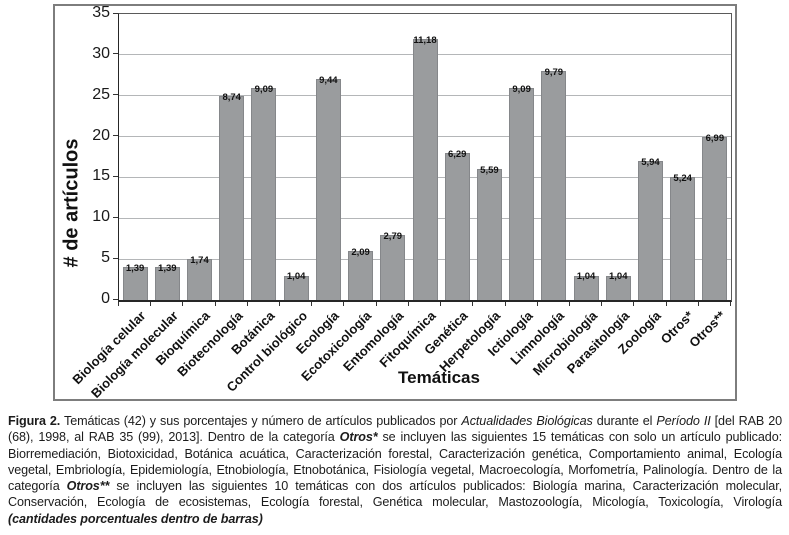  What do you see at coordinates (618, 287) in the screenshot?
I see `bar-Parasitología` at bounding box center [618, 287].